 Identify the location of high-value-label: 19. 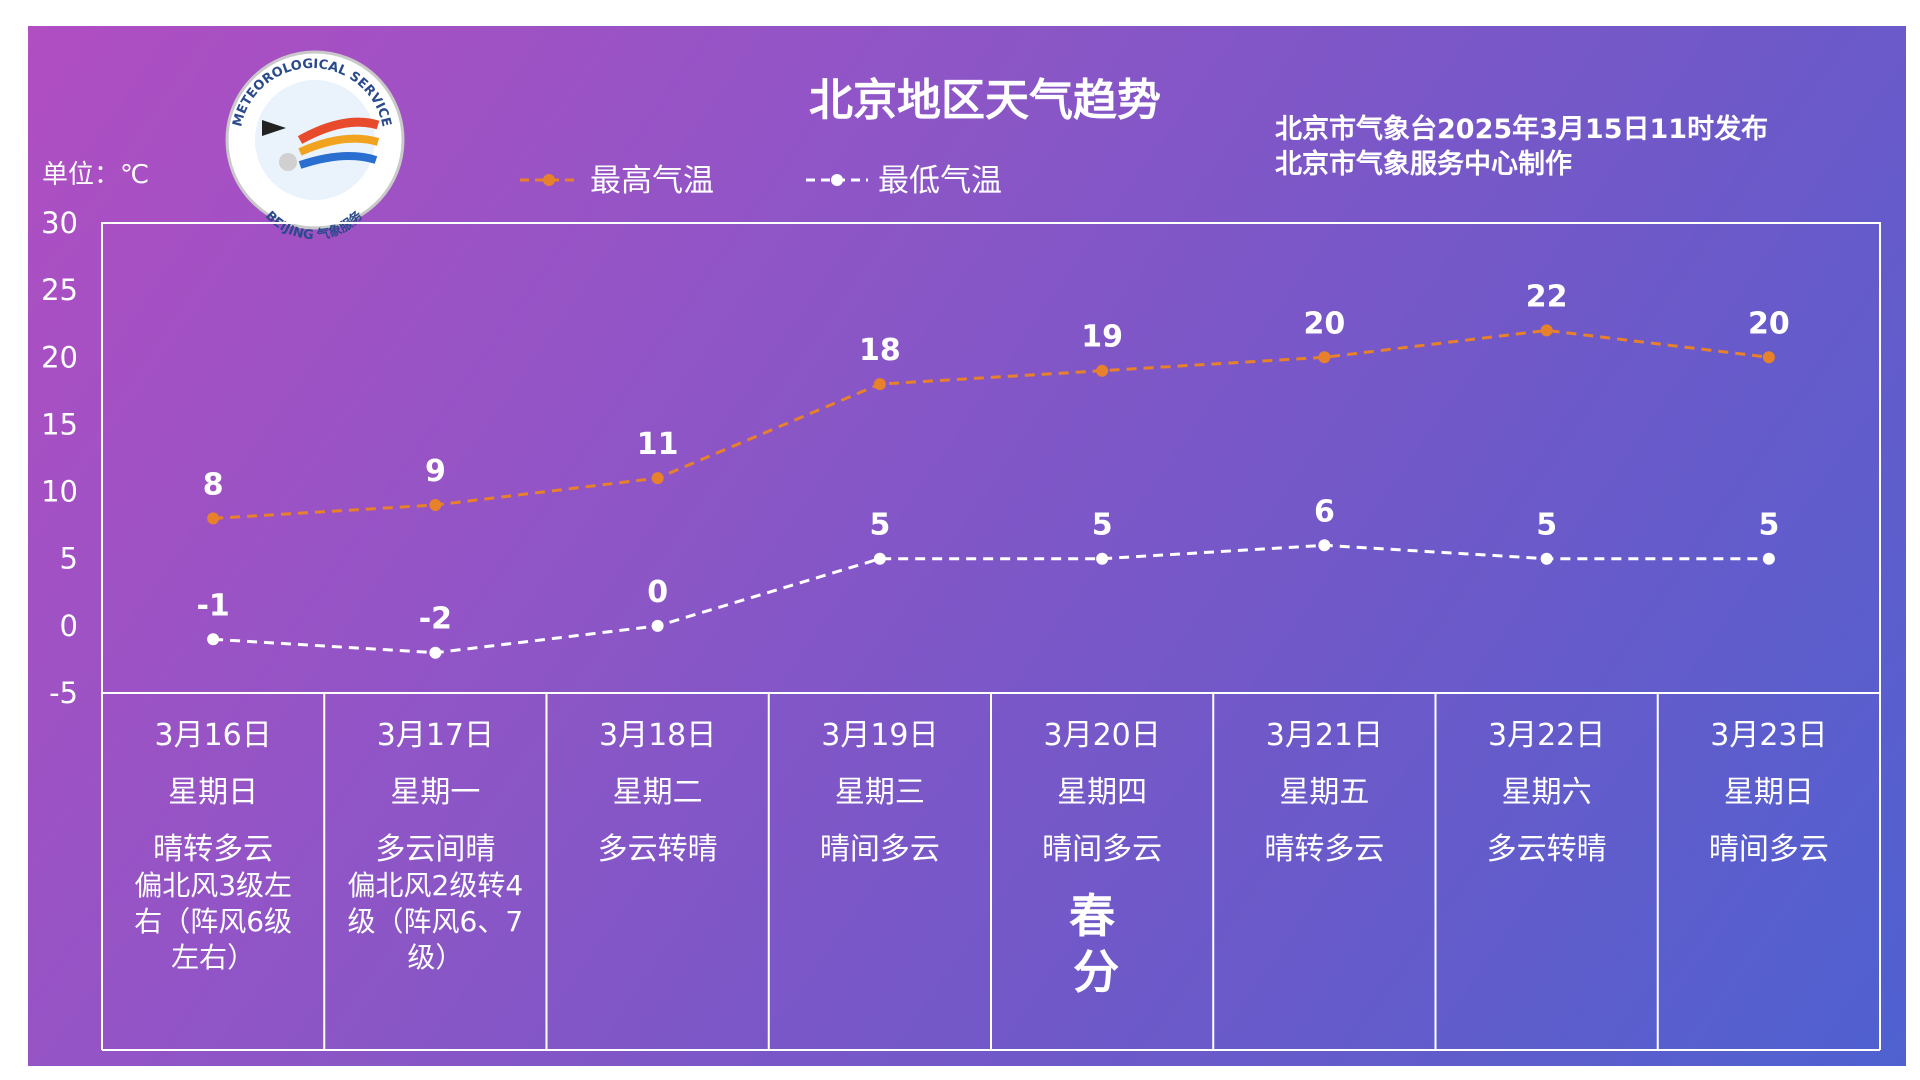
(1102, 337).